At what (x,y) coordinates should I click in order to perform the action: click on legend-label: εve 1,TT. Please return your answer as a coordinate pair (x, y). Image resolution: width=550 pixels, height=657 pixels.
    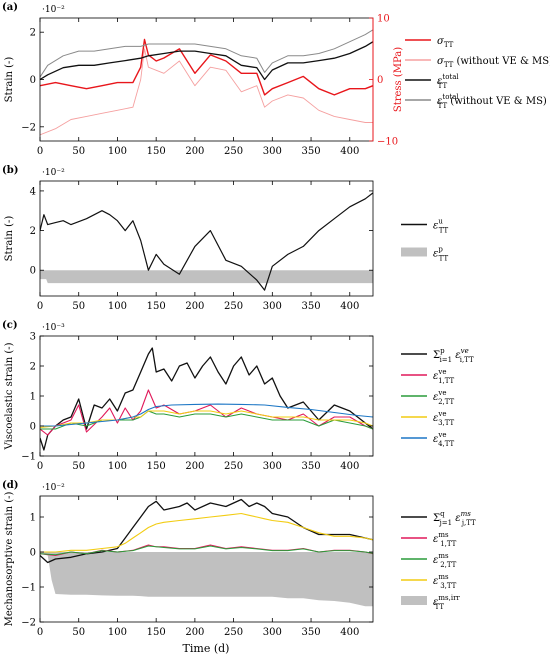
    Looking at the image, I should click on (444, 376).